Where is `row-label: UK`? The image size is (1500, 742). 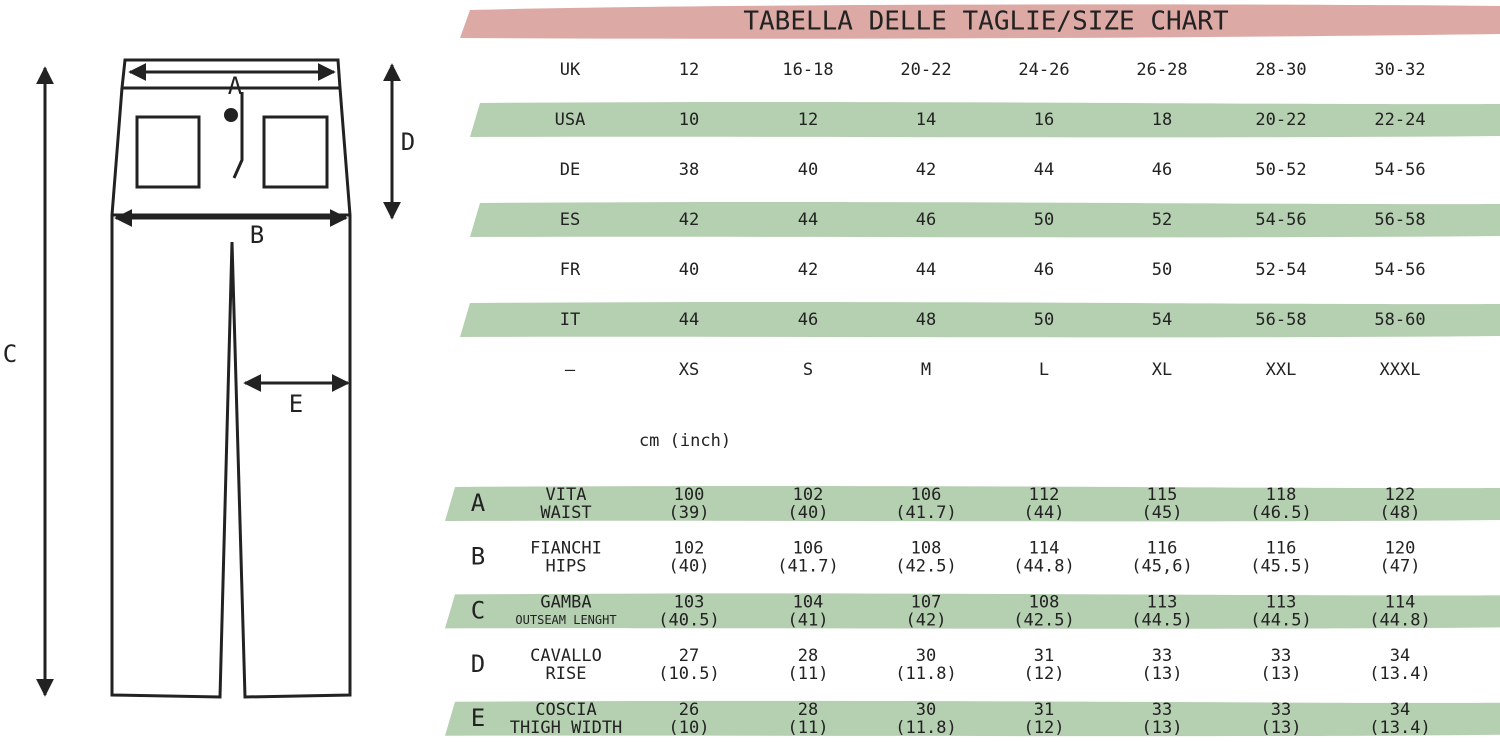
row-label: UK is located at coordinates (570, 70).